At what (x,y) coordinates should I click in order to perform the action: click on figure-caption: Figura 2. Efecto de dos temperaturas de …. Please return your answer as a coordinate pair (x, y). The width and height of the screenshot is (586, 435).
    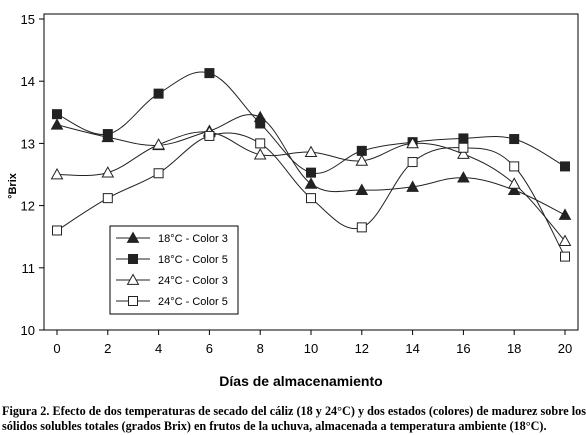
    Looking at the image, I should click on (294, 418).